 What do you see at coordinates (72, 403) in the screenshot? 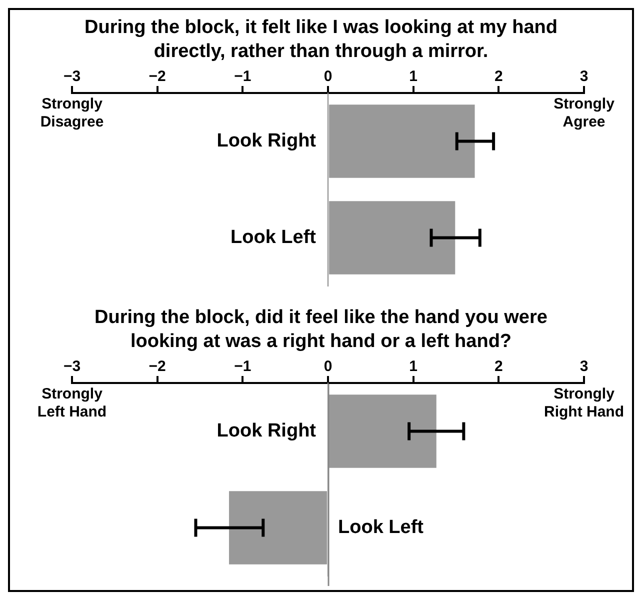
I see `annotation: Strongly Left Hand` at bounding box center [72, 403].